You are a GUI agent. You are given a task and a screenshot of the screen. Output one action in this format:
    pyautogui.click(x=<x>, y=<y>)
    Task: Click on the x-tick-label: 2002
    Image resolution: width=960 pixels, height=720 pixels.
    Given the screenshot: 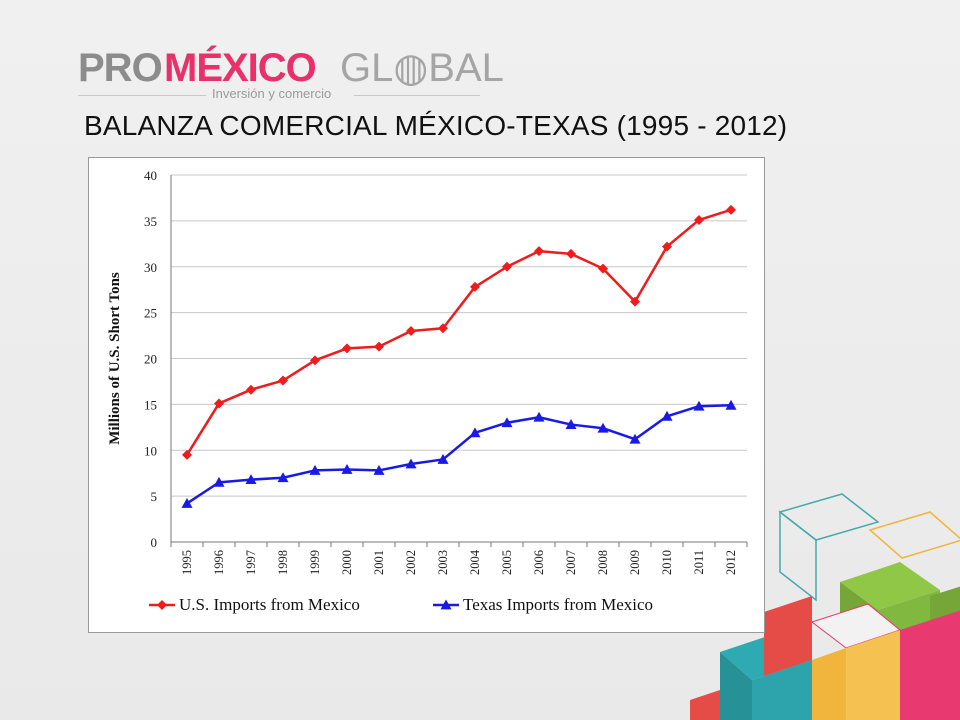 What is the action you would take?
    pyautogui.click(x=411, y=562)
    